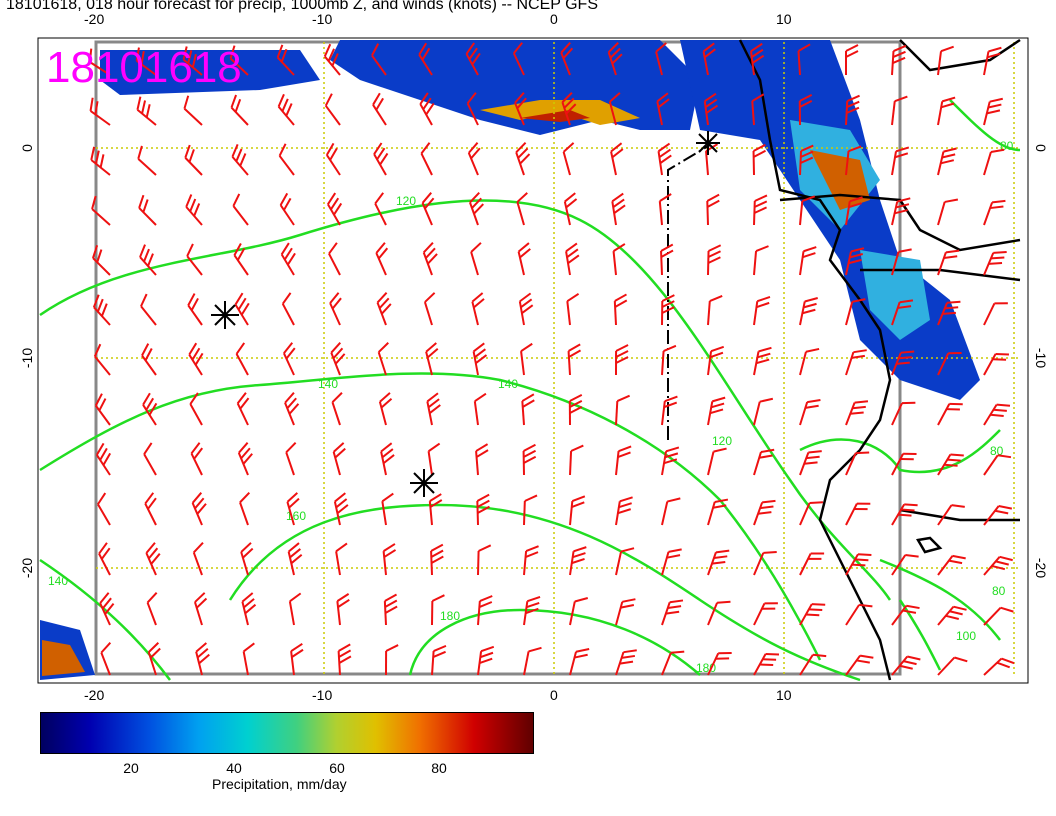  I want to click on contour-label: 120, so click(406, 201).